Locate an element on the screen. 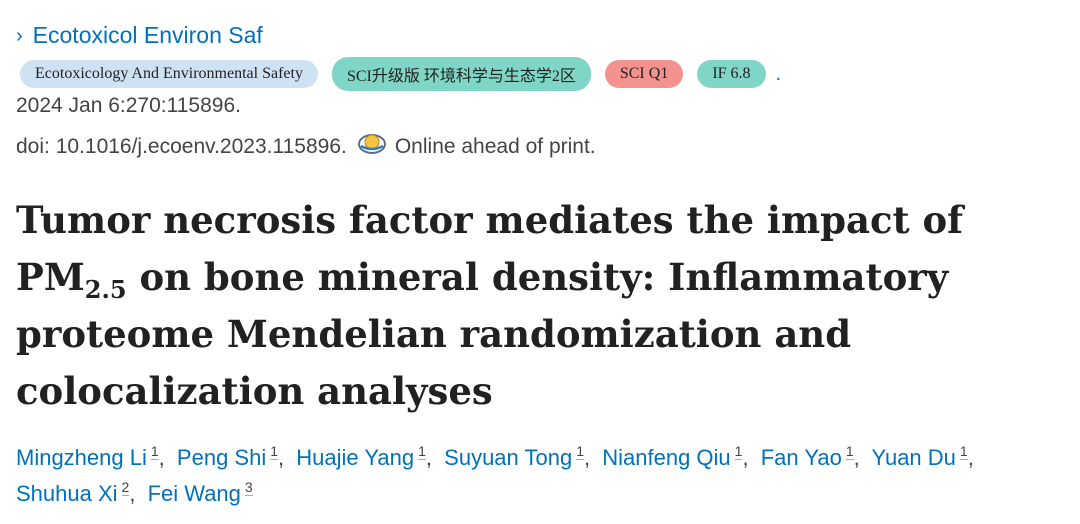  author-link: Suyuan Tong 1 is located at coordinates (514, 456).